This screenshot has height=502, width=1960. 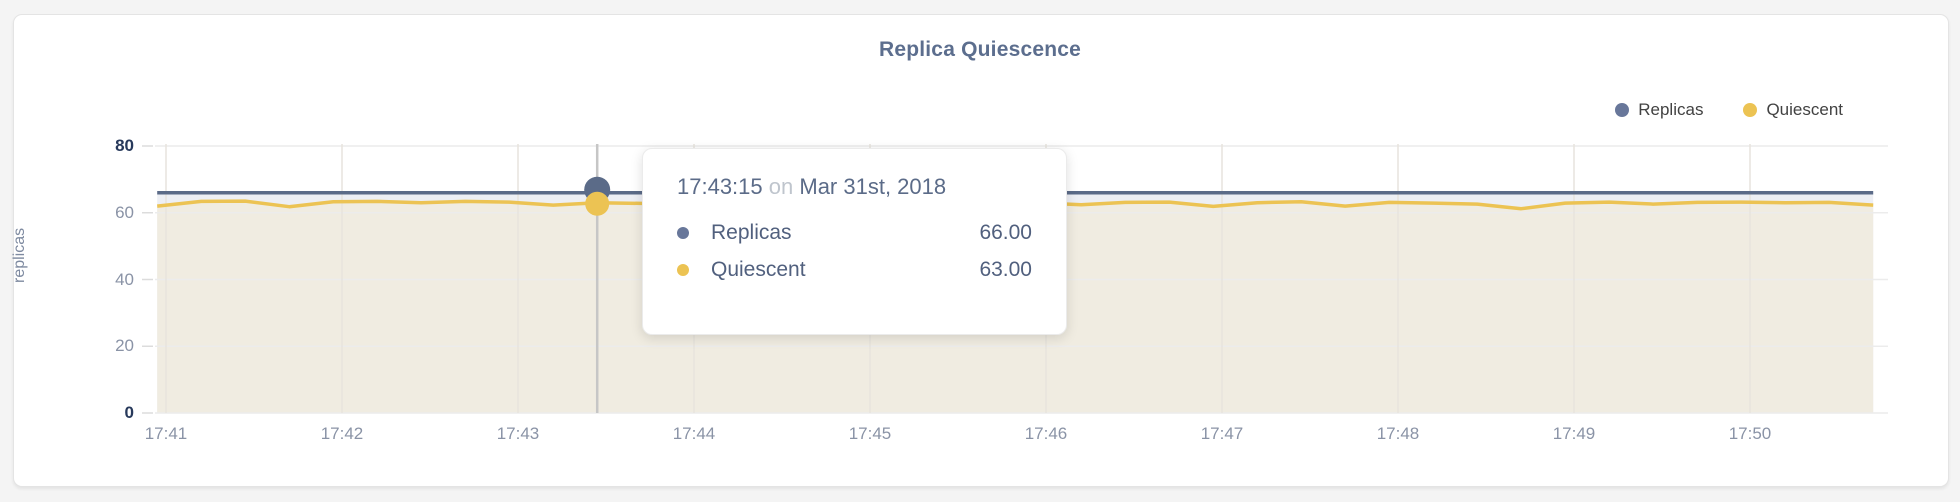 I want to click on tooltip-header: 17:43:15 on Mar 31st, 2018, so click(x=854, y=187).